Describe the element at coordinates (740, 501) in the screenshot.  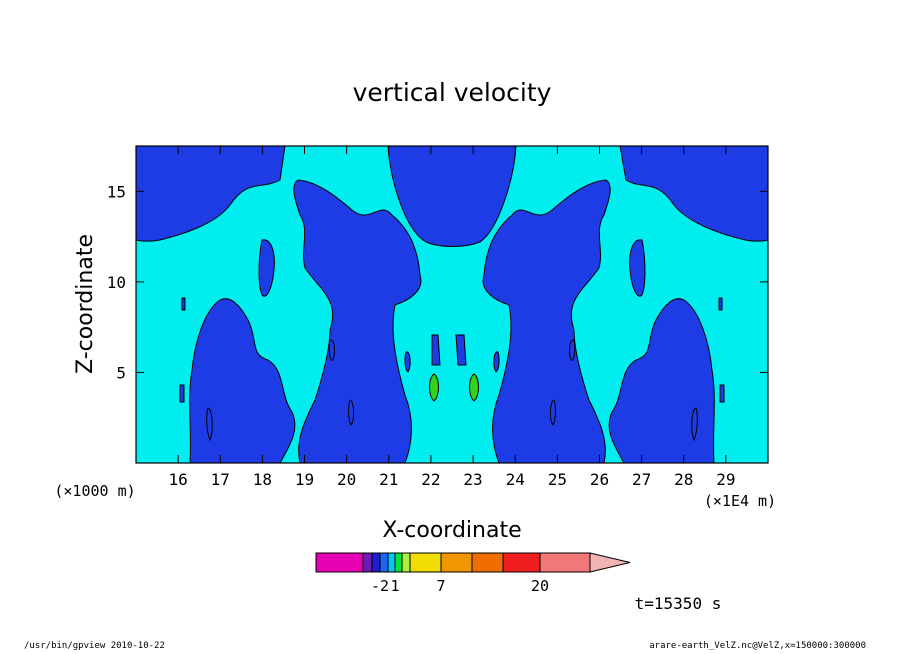
I see `x-unit-right-label: (×1E4 m)` at that location.